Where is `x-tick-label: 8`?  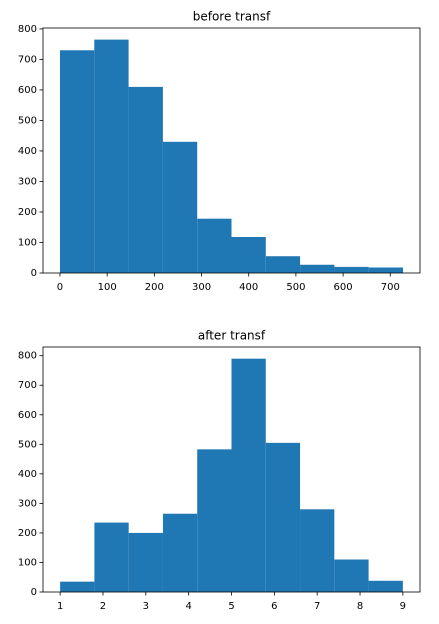
x-tick-label: 8 is located at coordinates (360, 606).